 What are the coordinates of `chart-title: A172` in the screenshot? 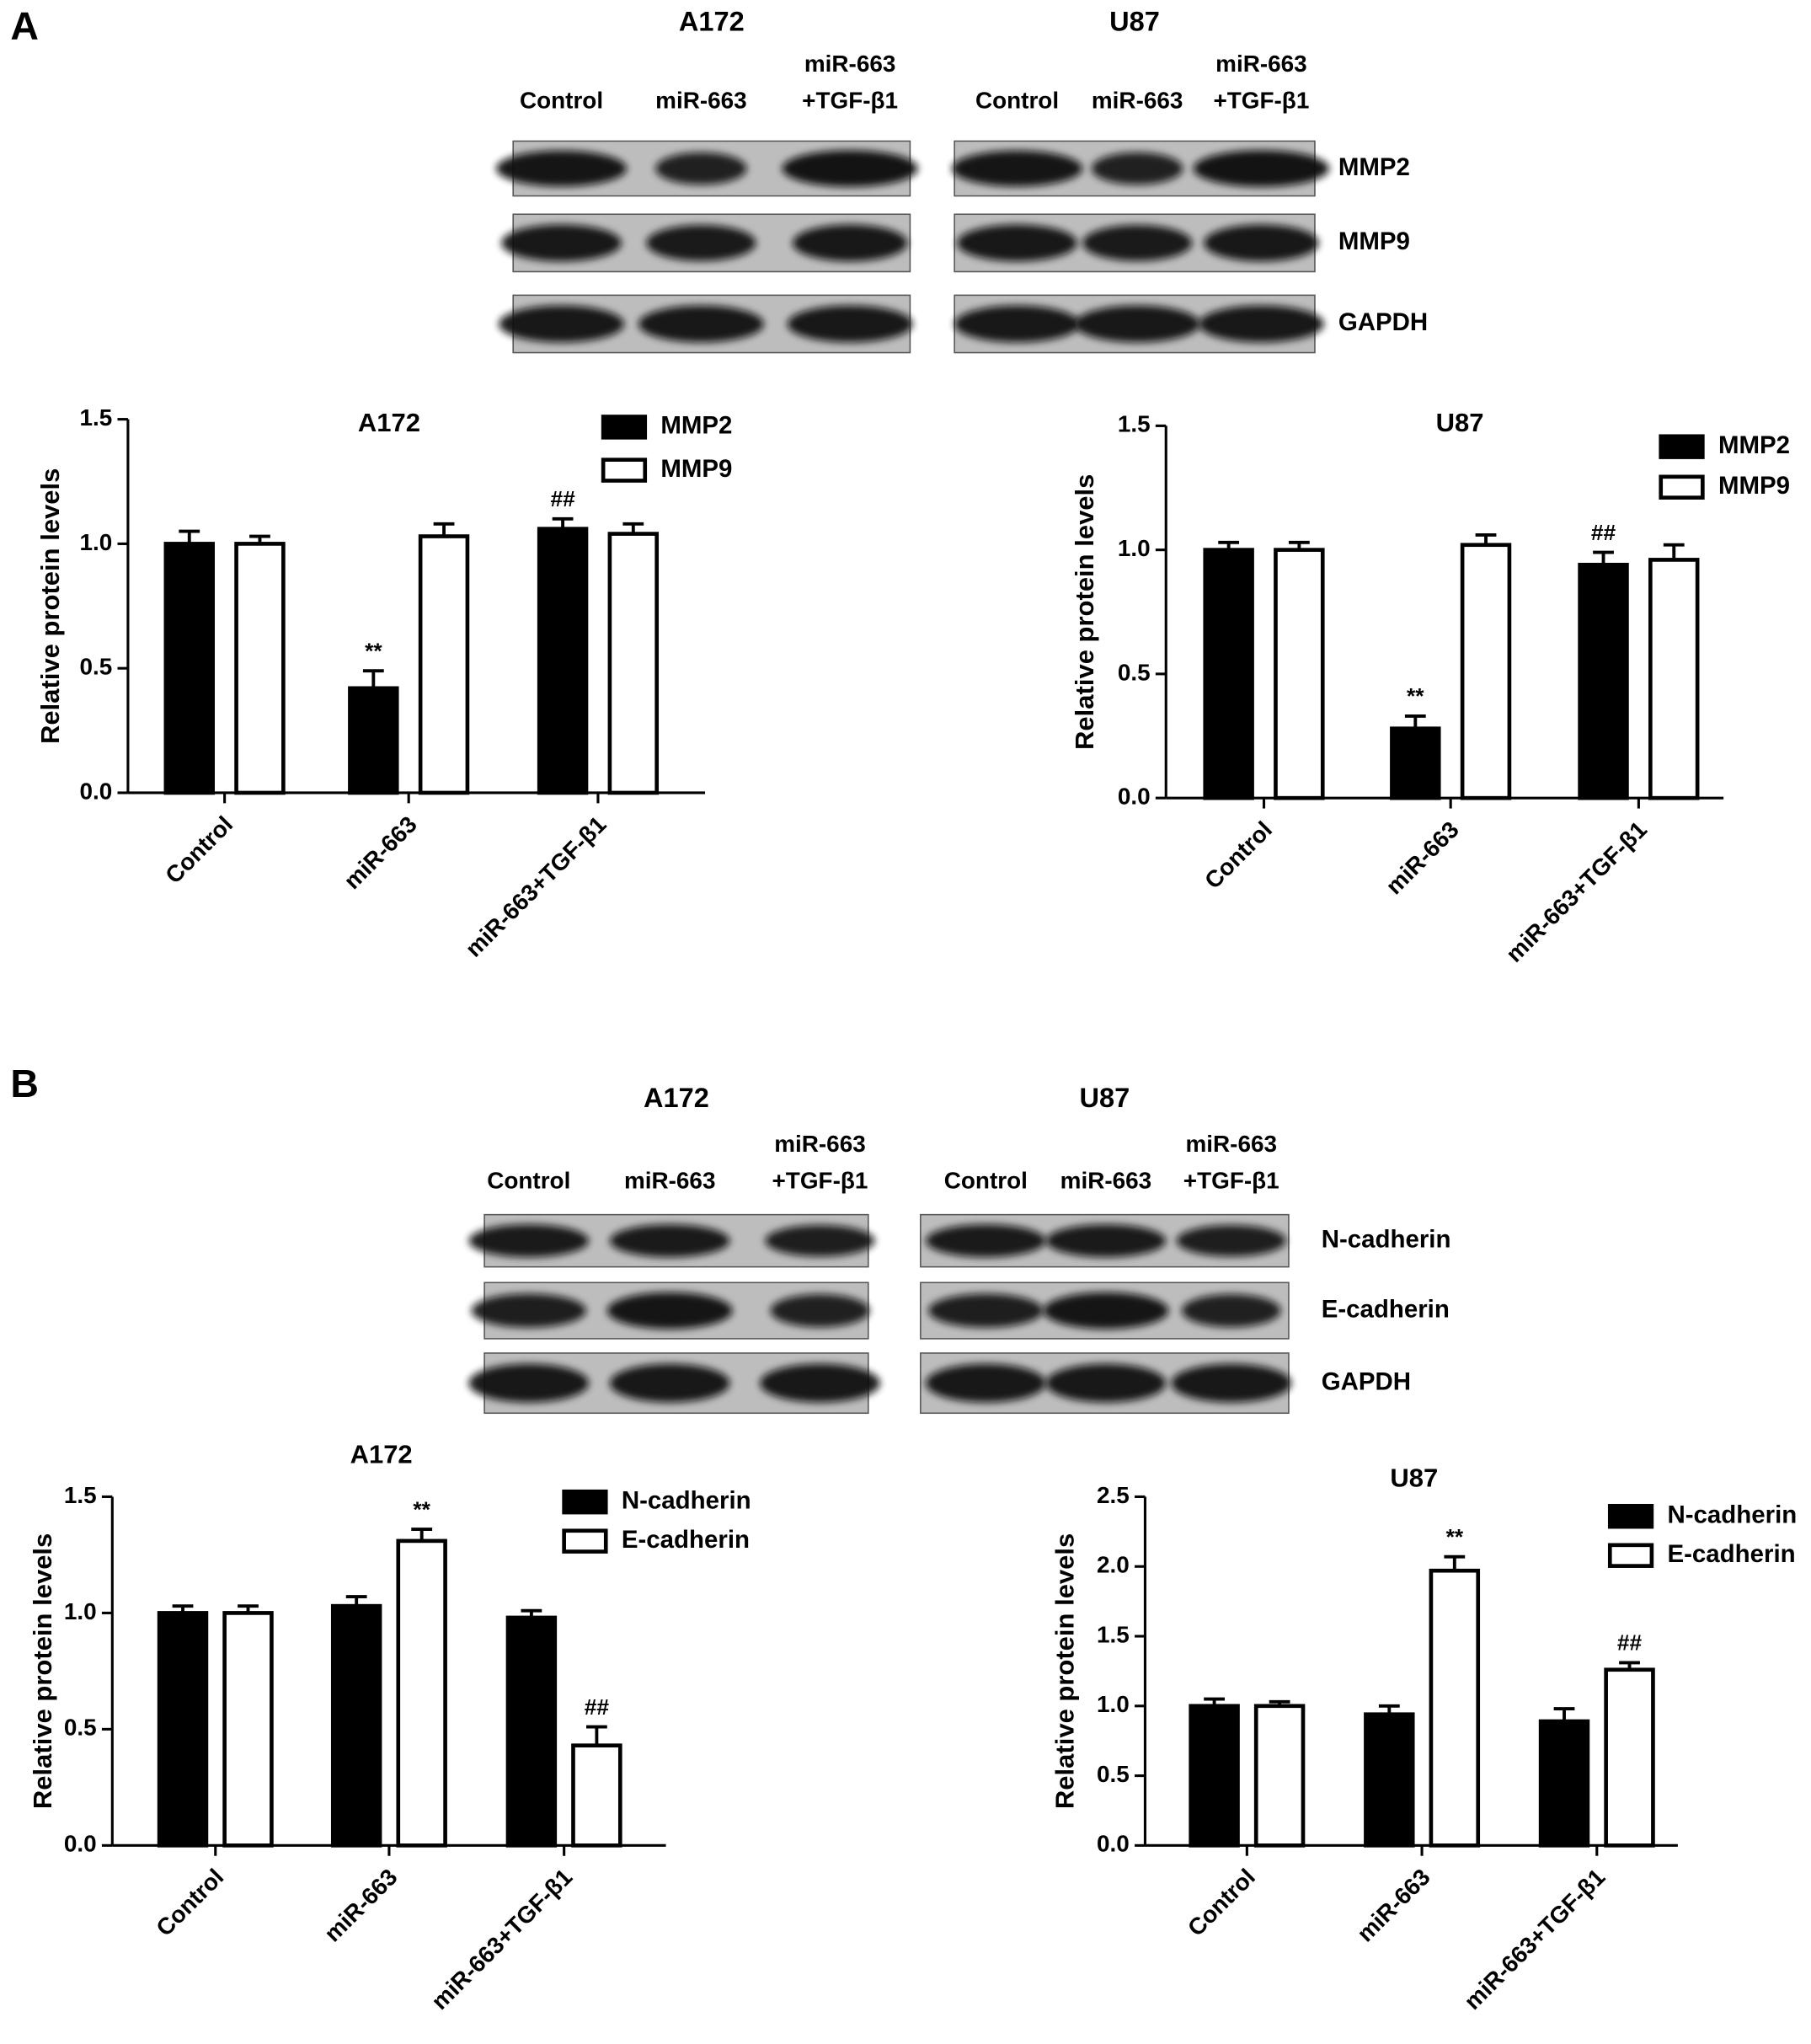 It's located at (381, 1454).